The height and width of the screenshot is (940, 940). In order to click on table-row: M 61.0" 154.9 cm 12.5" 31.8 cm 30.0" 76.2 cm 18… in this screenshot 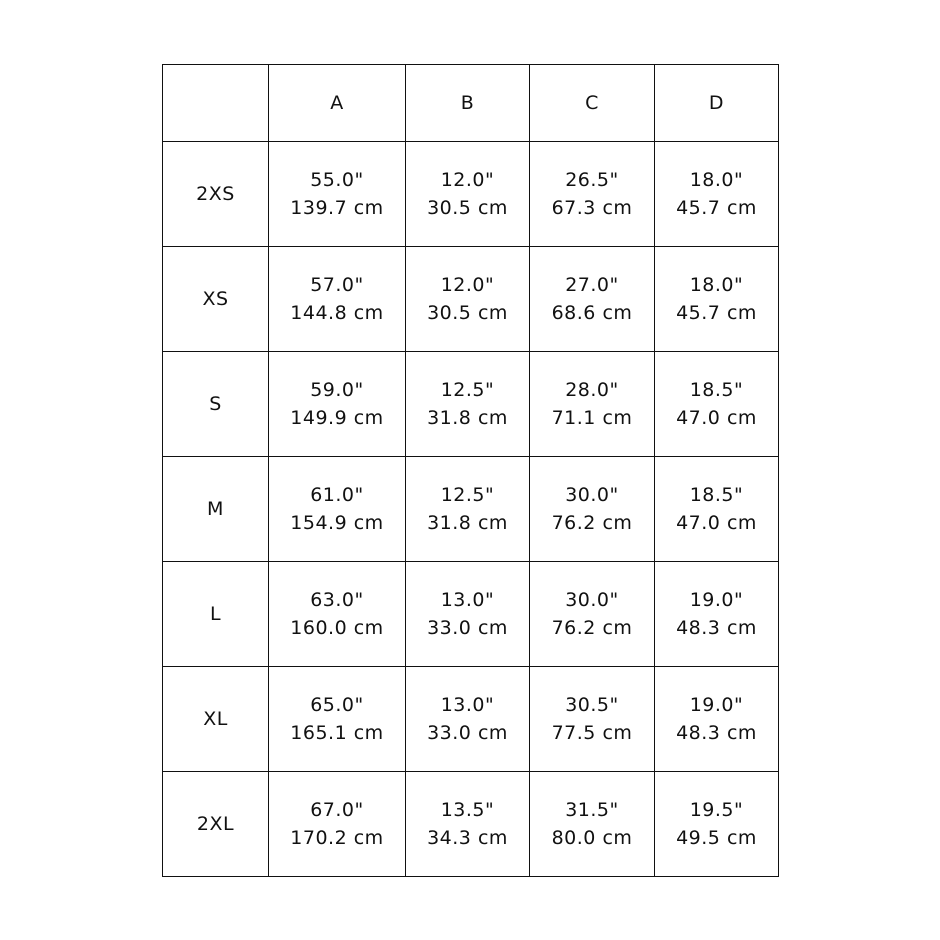, I will do `click(470, 509)`.